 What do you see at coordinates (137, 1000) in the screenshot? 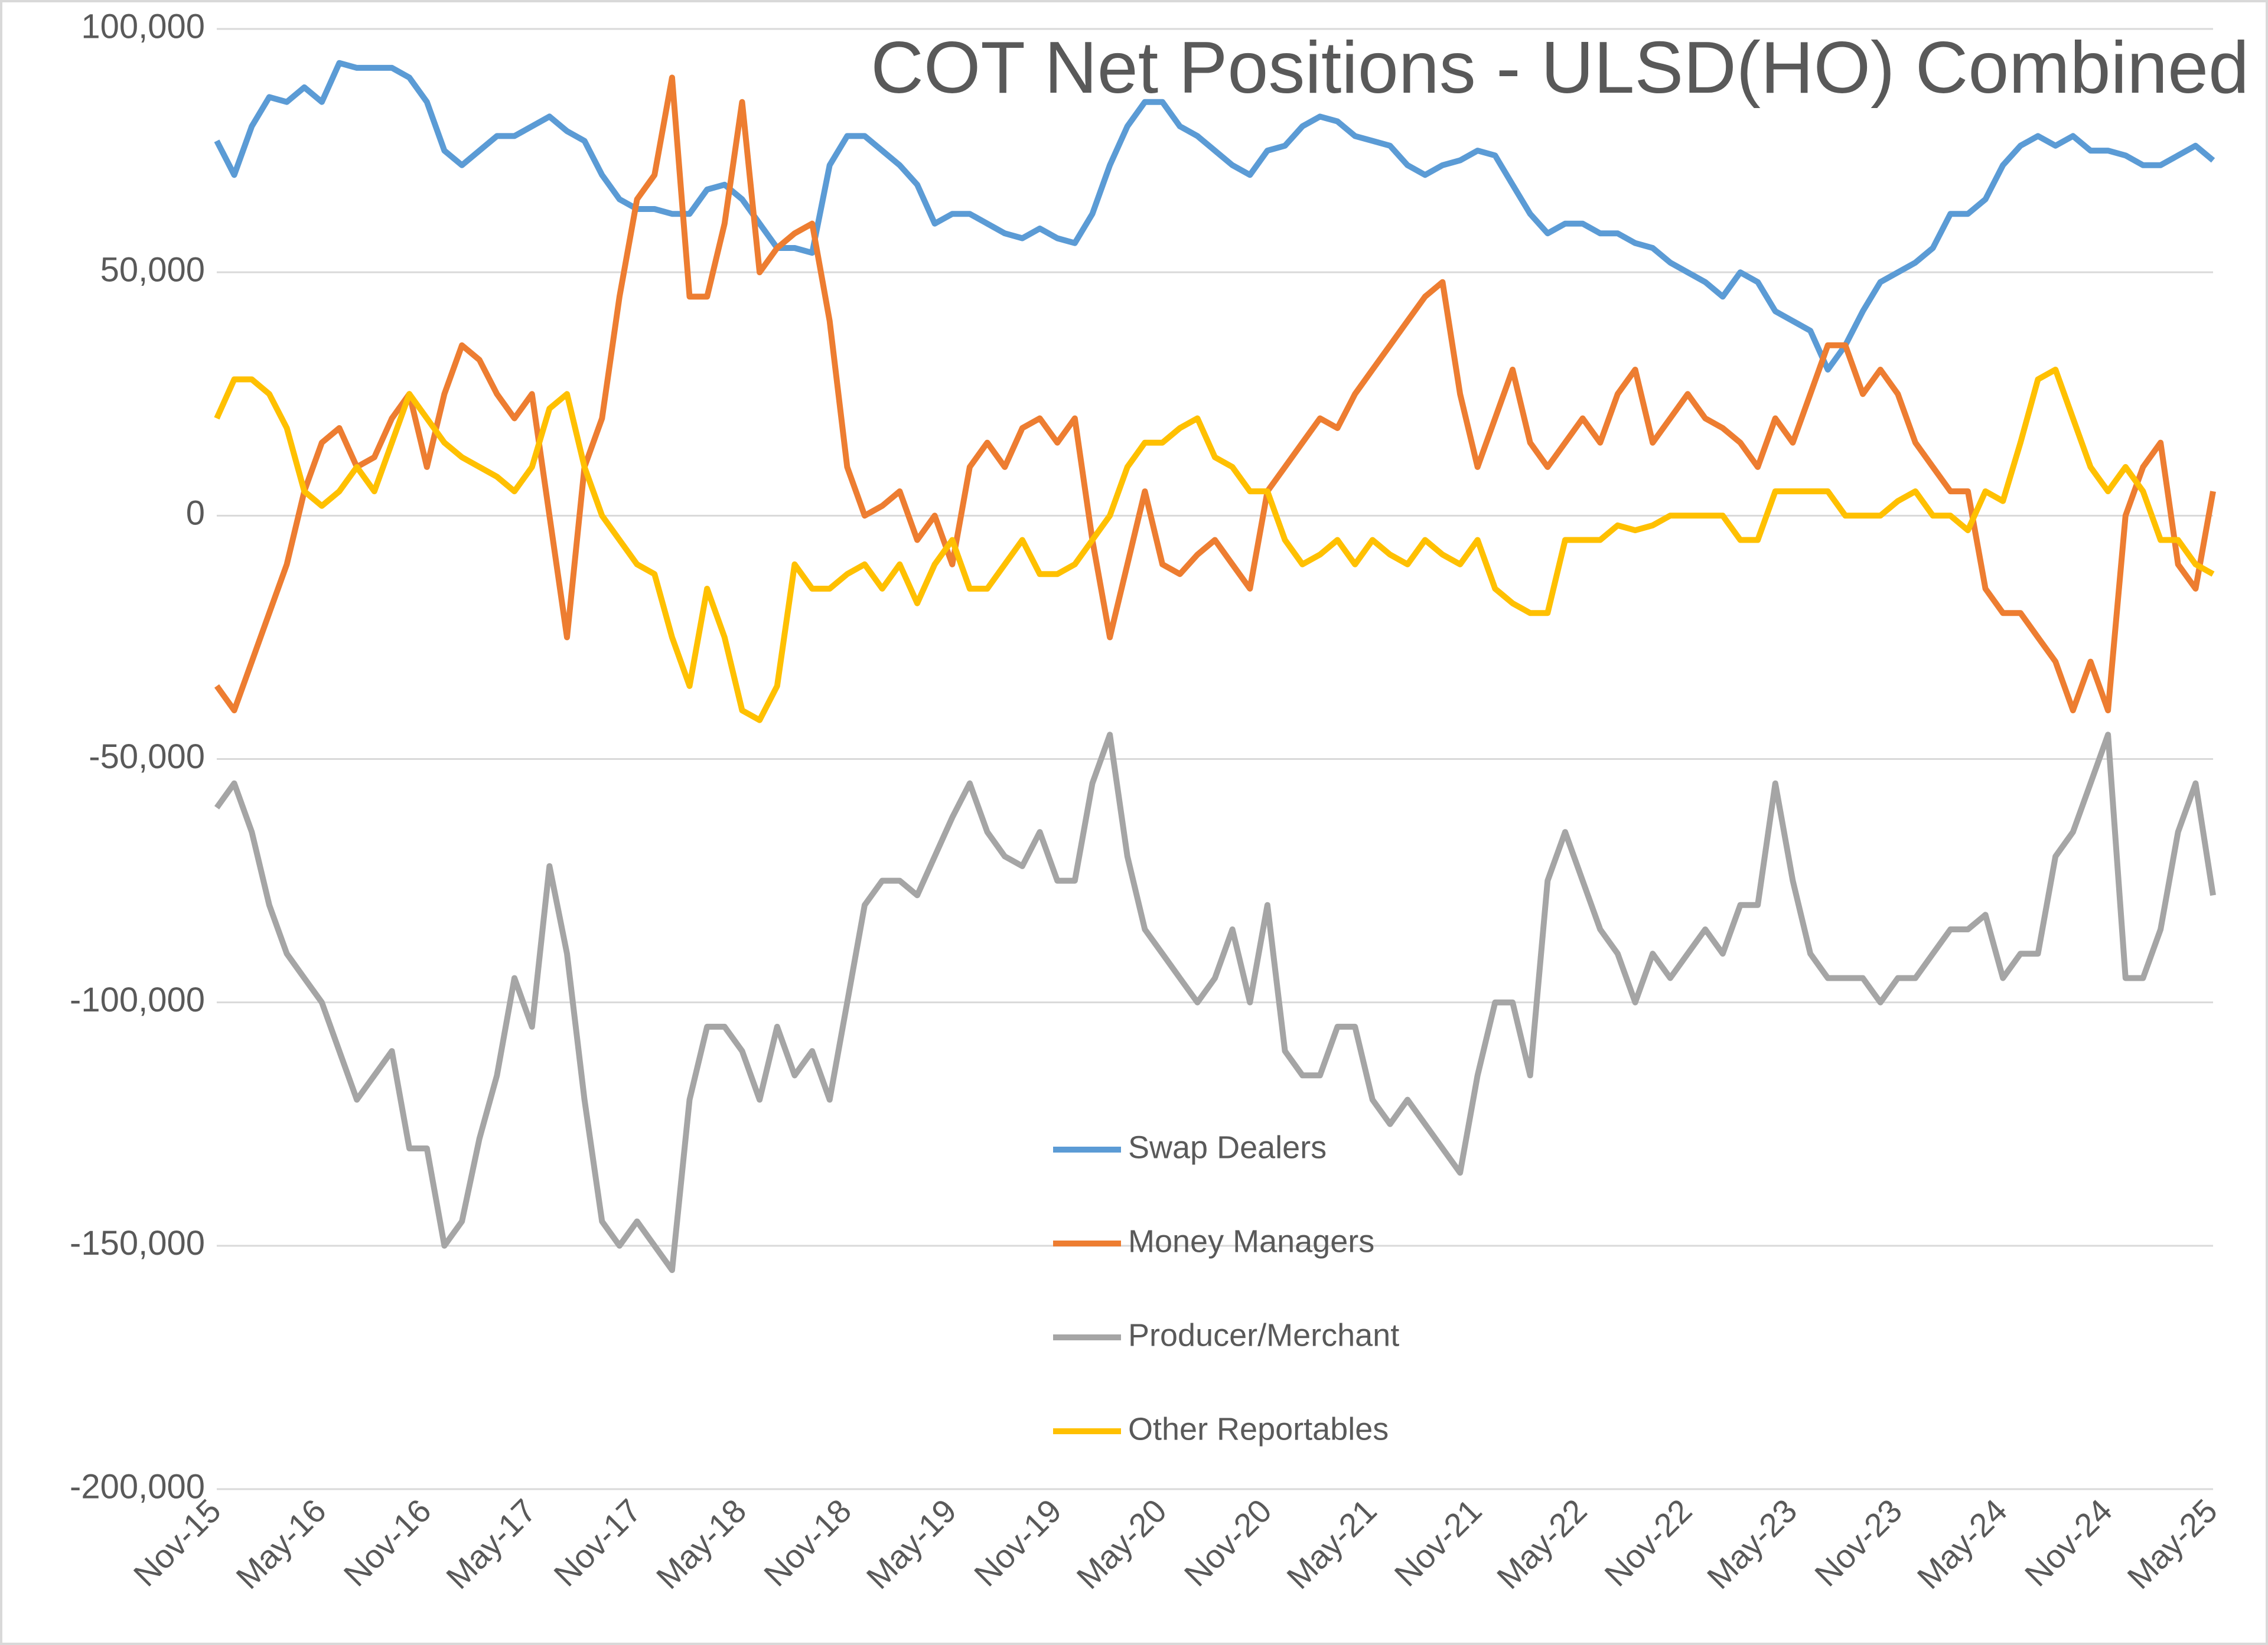
I see `y-tick-label: -100,000` at bounding box center [137, 1000].